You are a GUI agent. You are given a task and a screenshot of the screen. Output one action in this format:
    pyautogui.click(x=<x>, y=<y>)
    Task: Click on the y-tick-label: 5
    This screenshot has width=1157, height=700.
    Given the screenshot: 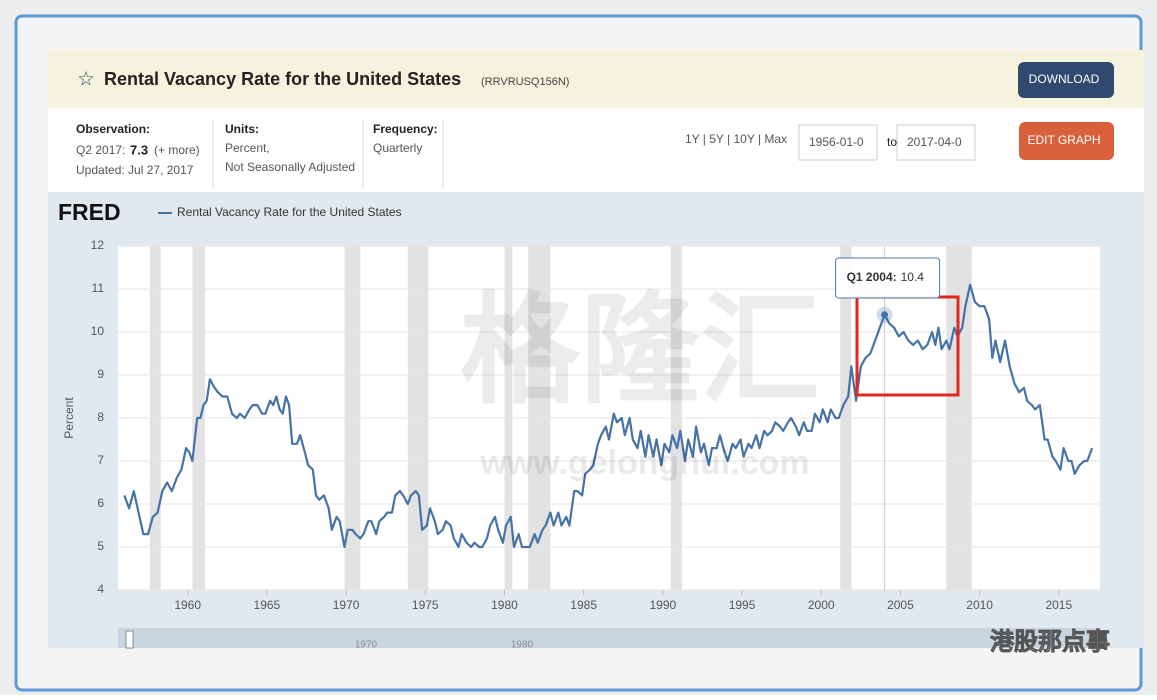 What is the action you would take?
    pyautogui.click(x=100, y=546)
    